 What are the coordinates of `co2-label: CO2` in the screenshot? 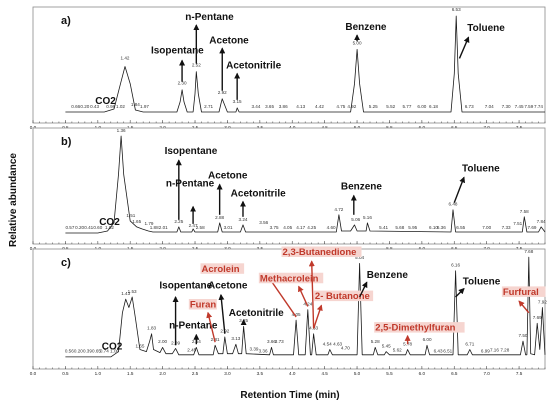 It's located at (112, 347).